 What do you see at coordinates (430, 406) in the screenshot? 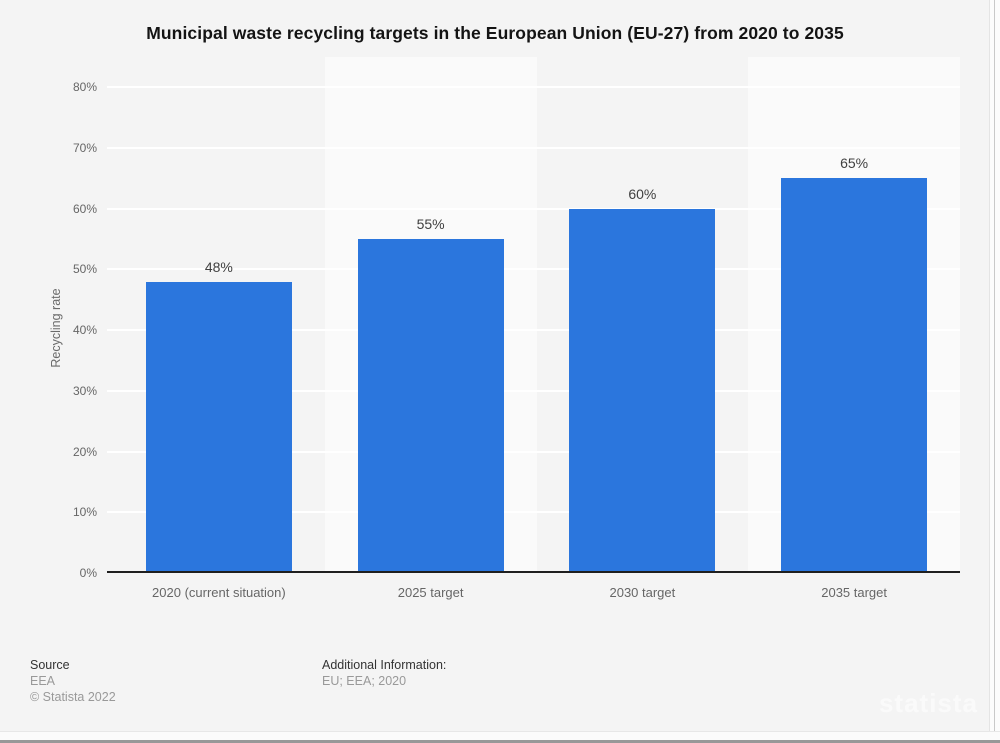
I see `bar-2025-target` at bounding box center [430, 406].